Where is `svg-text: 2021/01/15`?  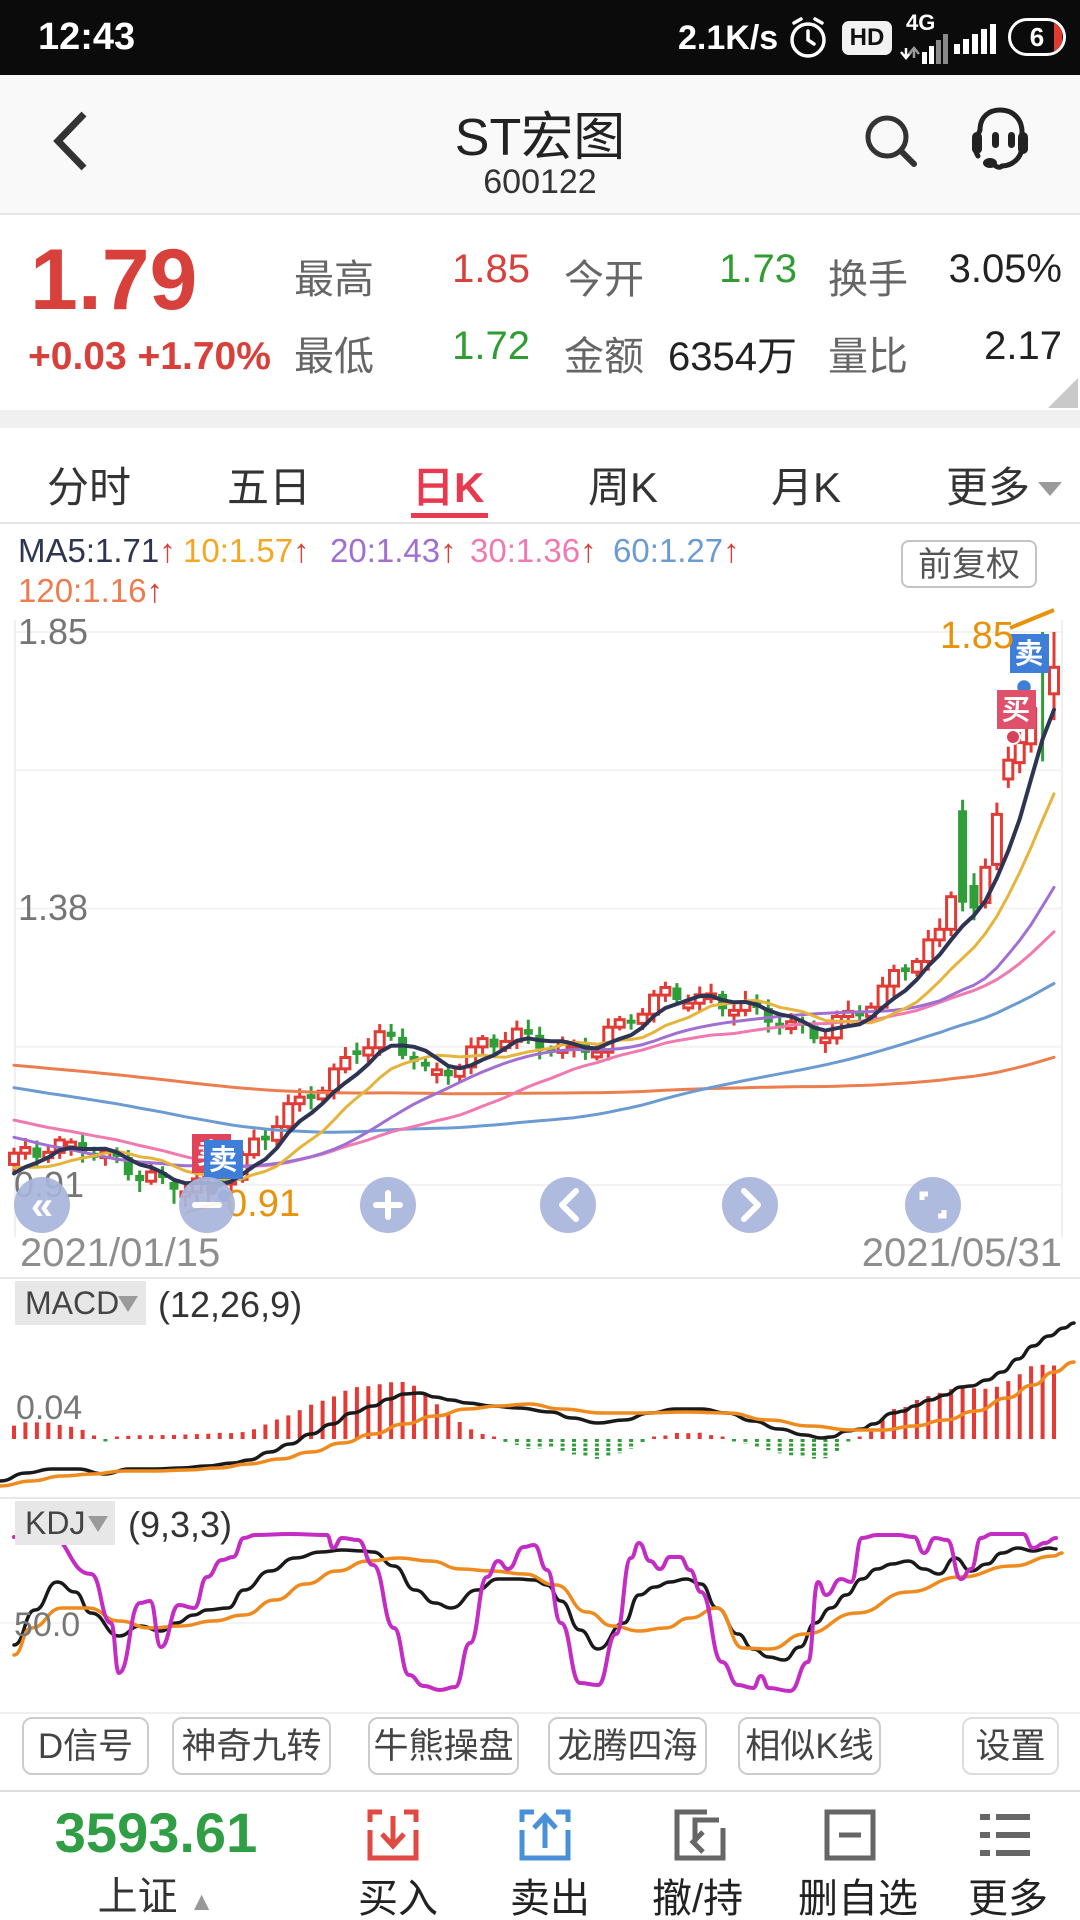 svg-text: 2021/01/15 is located at coordinates (120, 1253).